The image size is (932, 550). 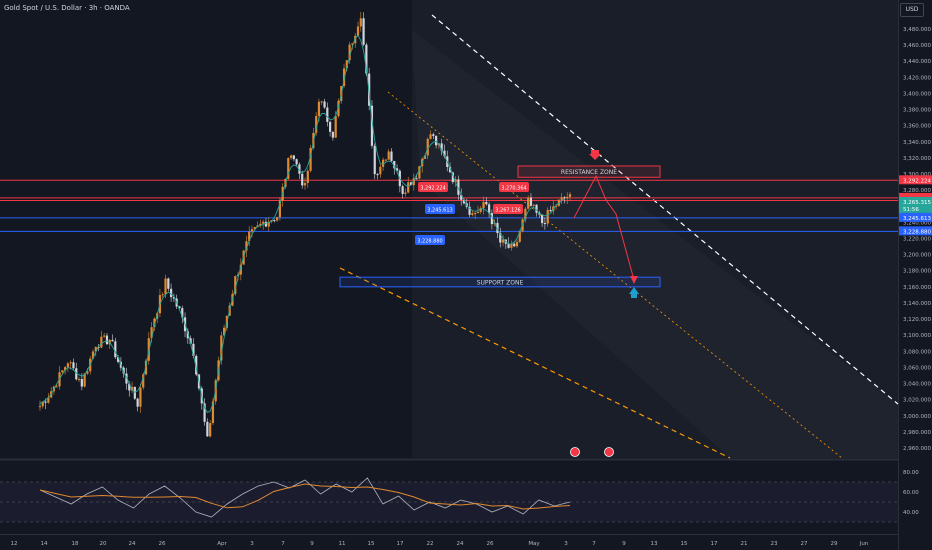 What do you see at coordinates (917, 143) in the screenshot?
I see `price-tick-label: 3,340.000` at bounding box center [917, 143].